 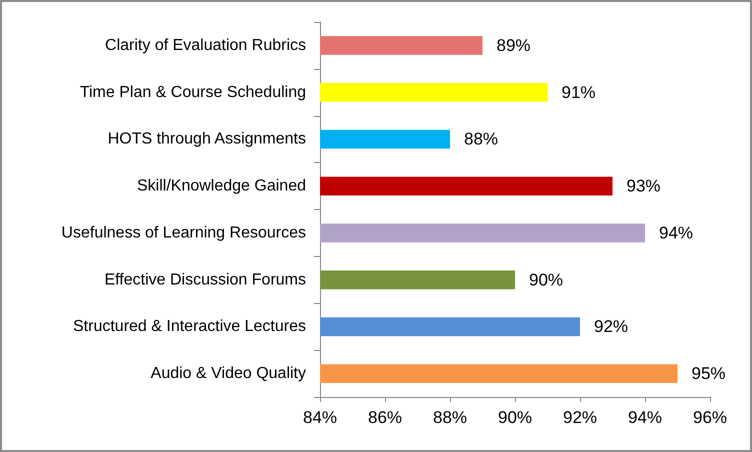 I want to click on x-tick-label: 96%, so click(x=710, y=417).